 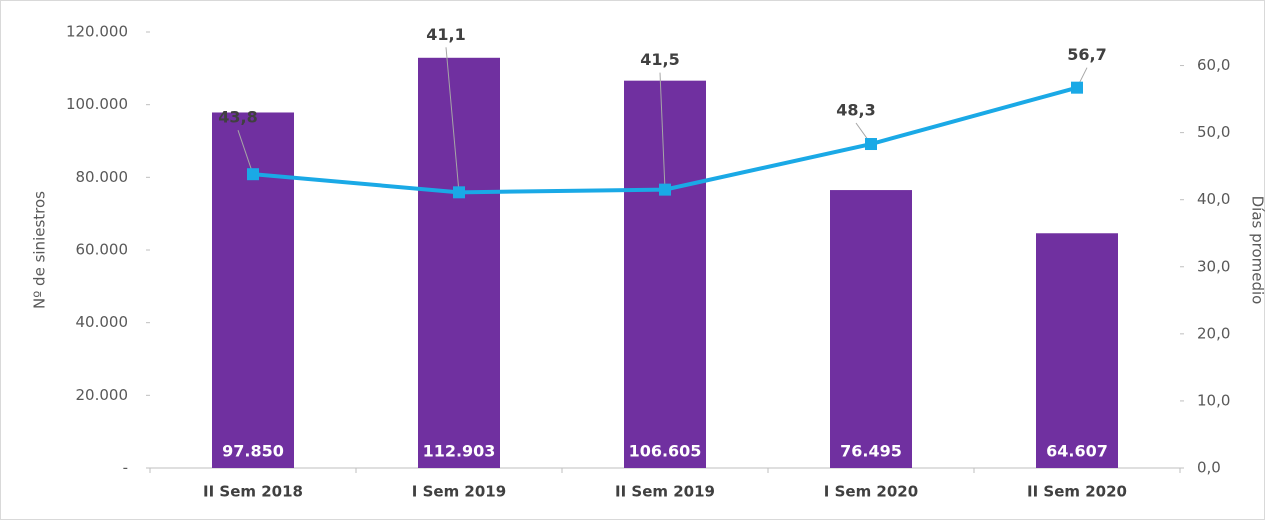 What do you see at coordinates (97, 32) in the screenshot?
I see `y-tick-label: 120.000` at bounding box center [97, 32].